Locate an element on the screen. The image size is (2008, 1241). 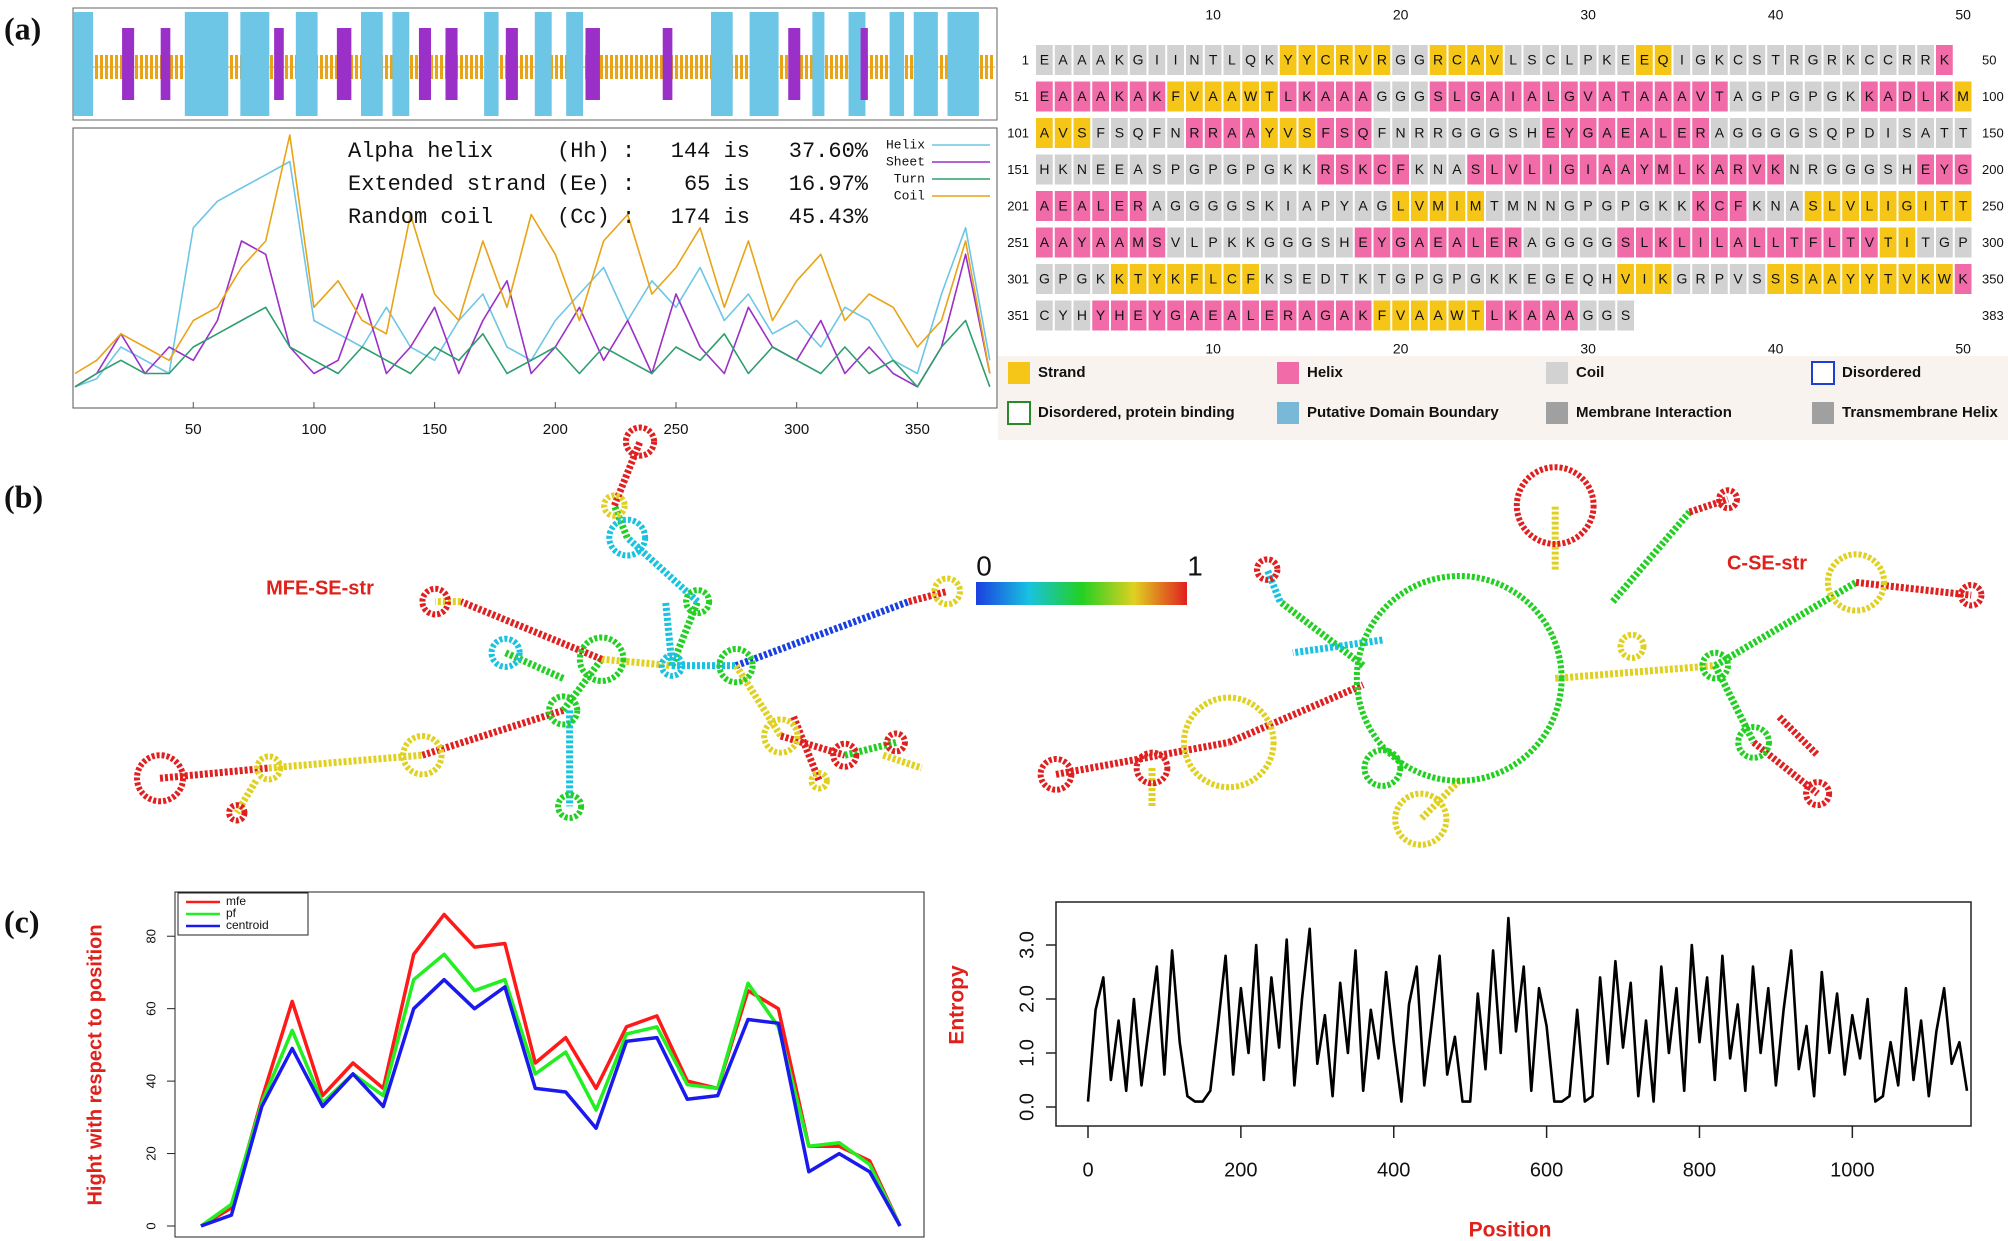
column-tick-label: 30 is located at coordinates (1588, 349).